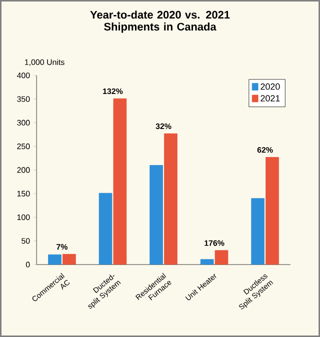 The image size is (320, 337). What do you see at coordinates (270, 86) in the screenshot?
I see `legend-label: 2020` at bounding box center [270, 86].